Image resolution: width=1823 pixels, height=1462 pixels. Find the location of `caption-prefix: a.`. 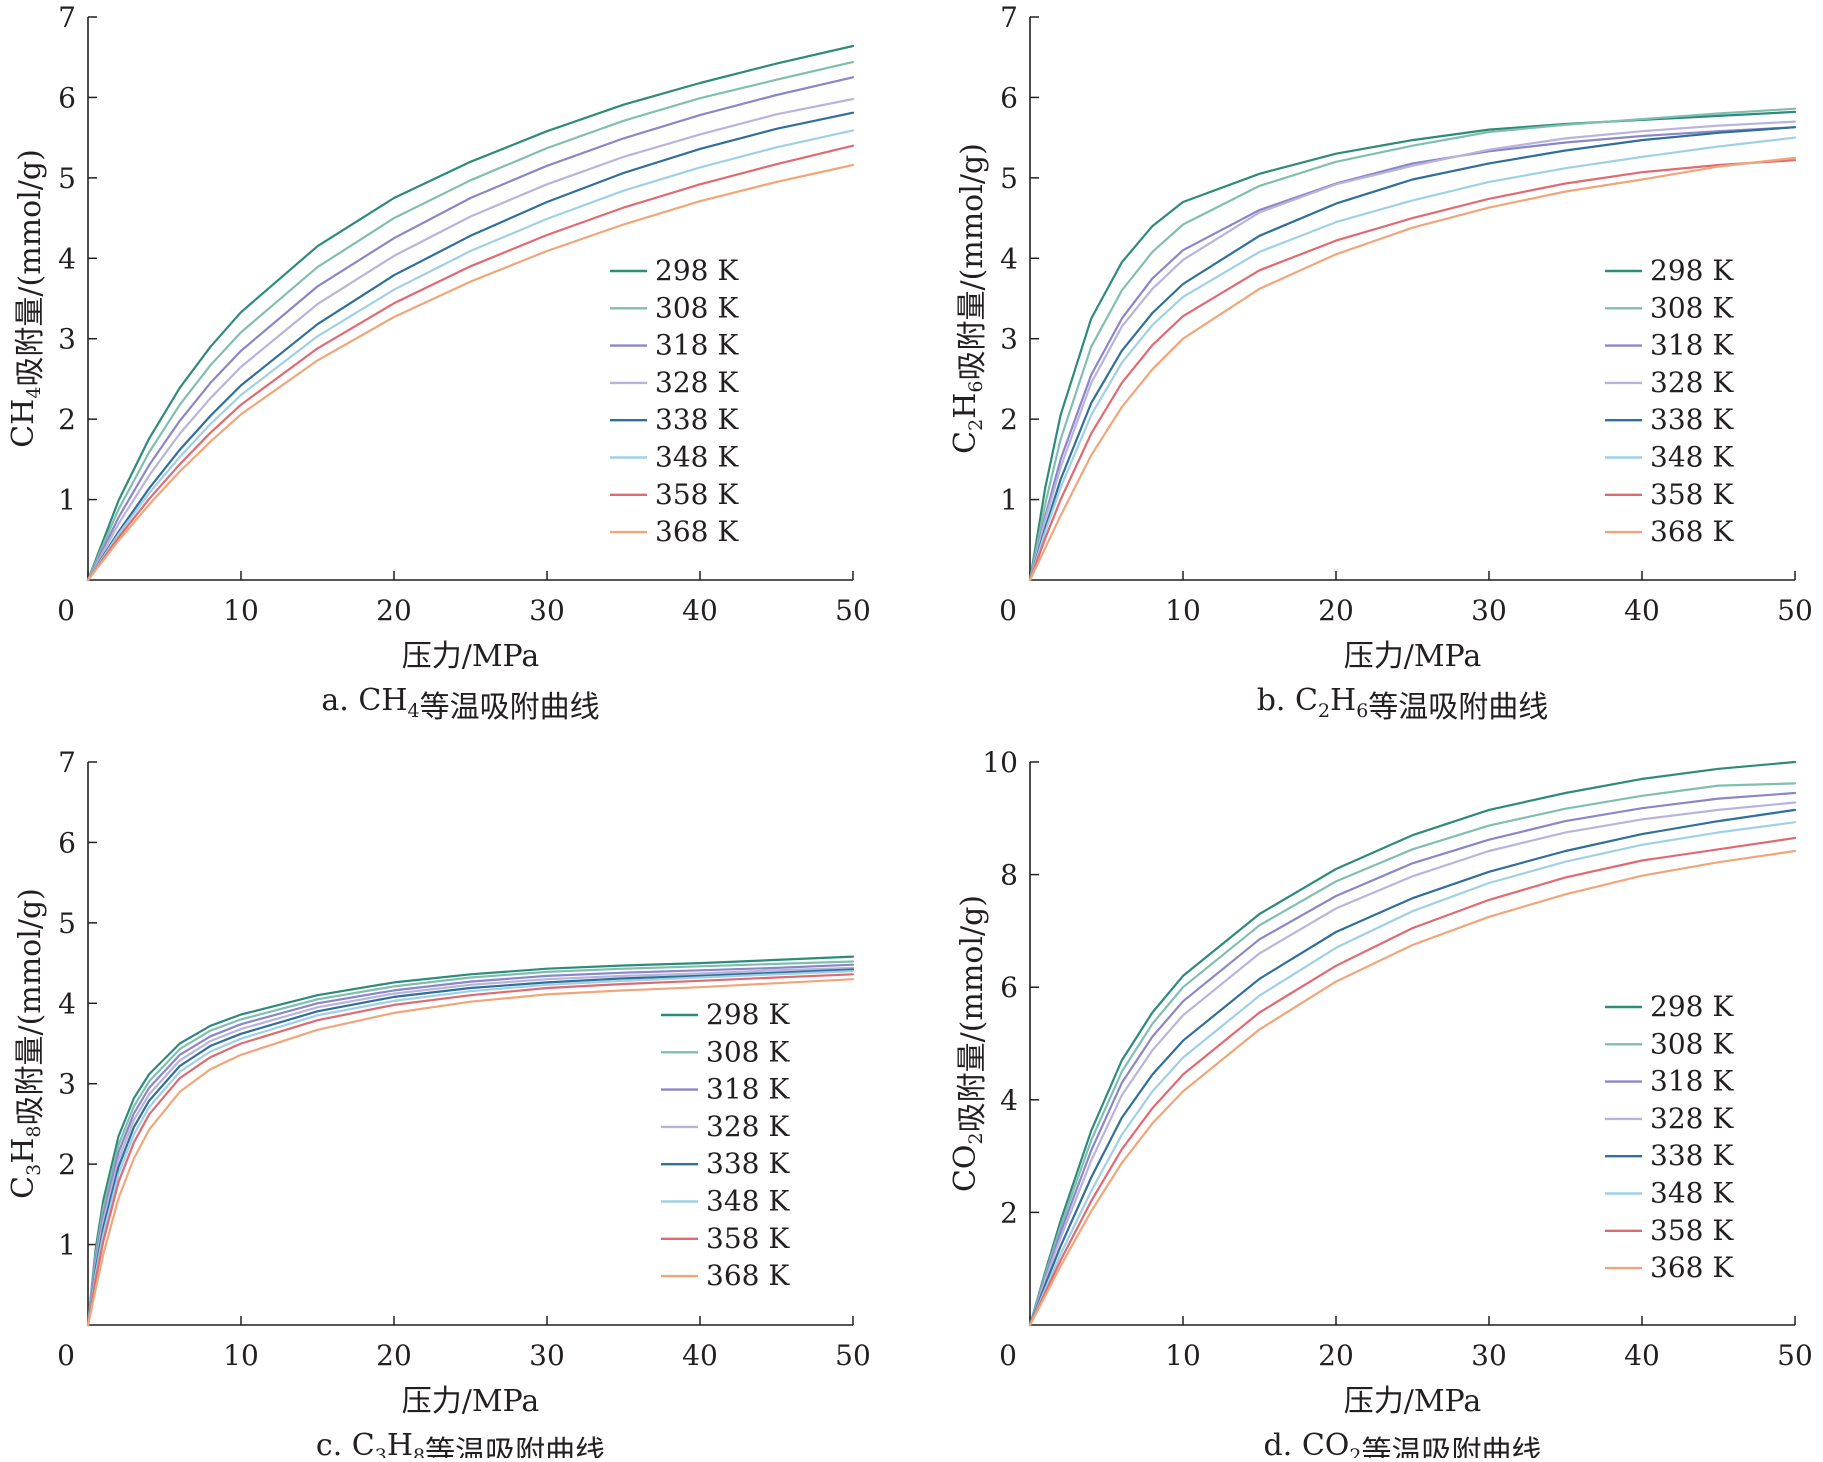

caption-prefix: a. is located at coordinates (339, 700).